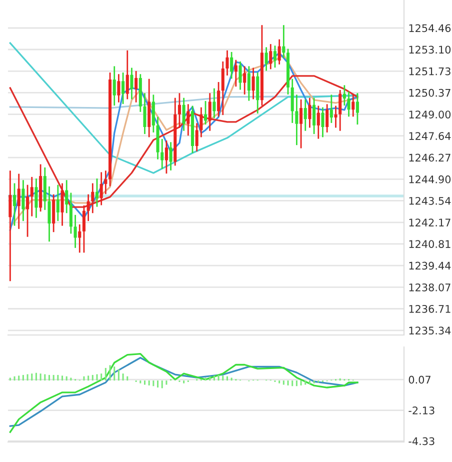  What do you see at coordinates (429, 287) in the screenshot?
I see `y-tick-label: 1238.07` at bounding box center [429, 287].